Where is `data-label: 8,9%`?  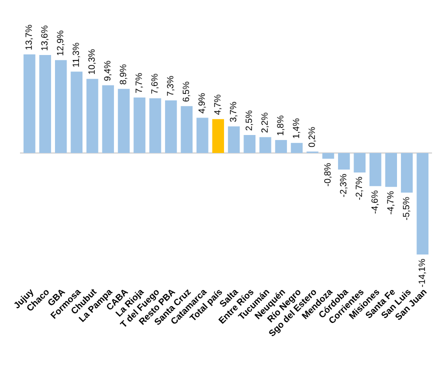 data-label: 8,9% is located at coordinates (124, 74).